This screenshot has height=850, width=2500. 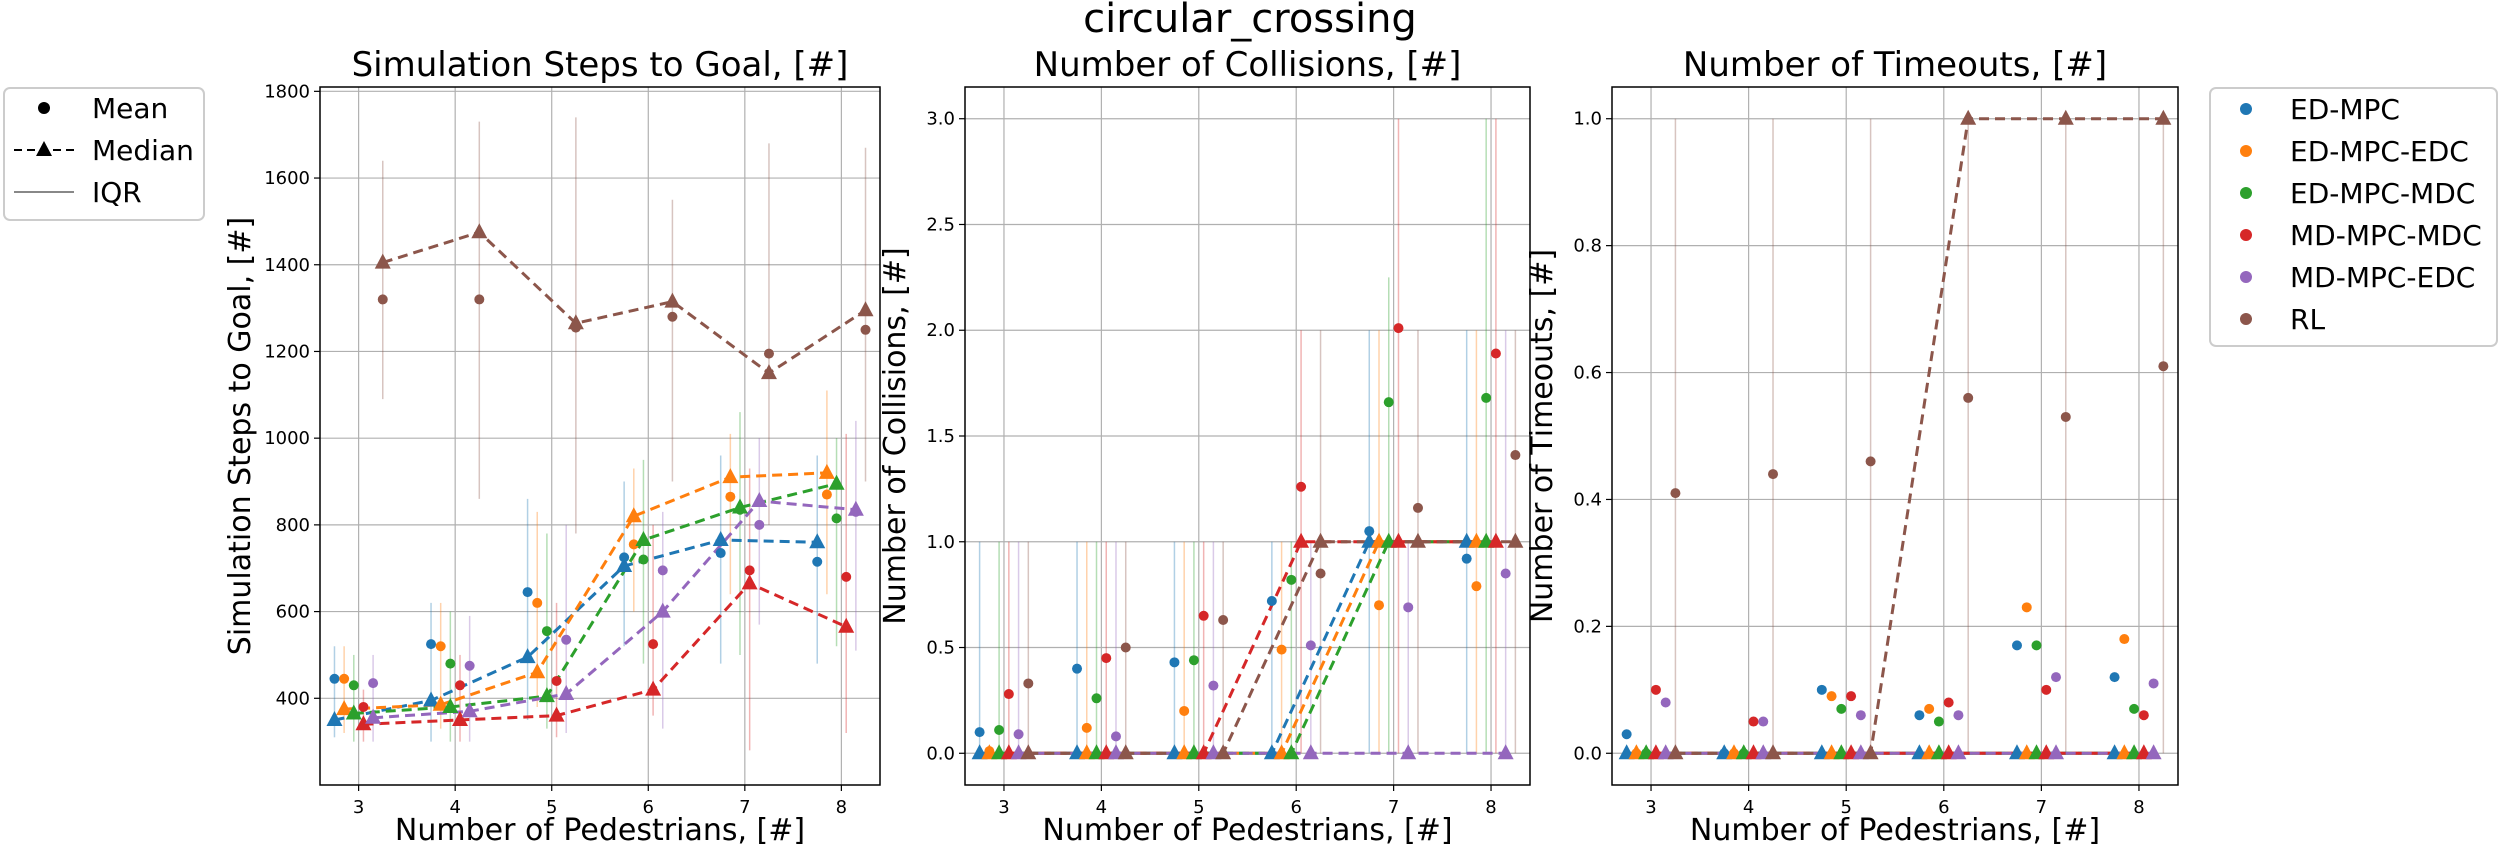 What do you see at coordinates (1650, 807) in the screenshot?
I see `x-tick-label: 3` at bounding box center [1650, 807].